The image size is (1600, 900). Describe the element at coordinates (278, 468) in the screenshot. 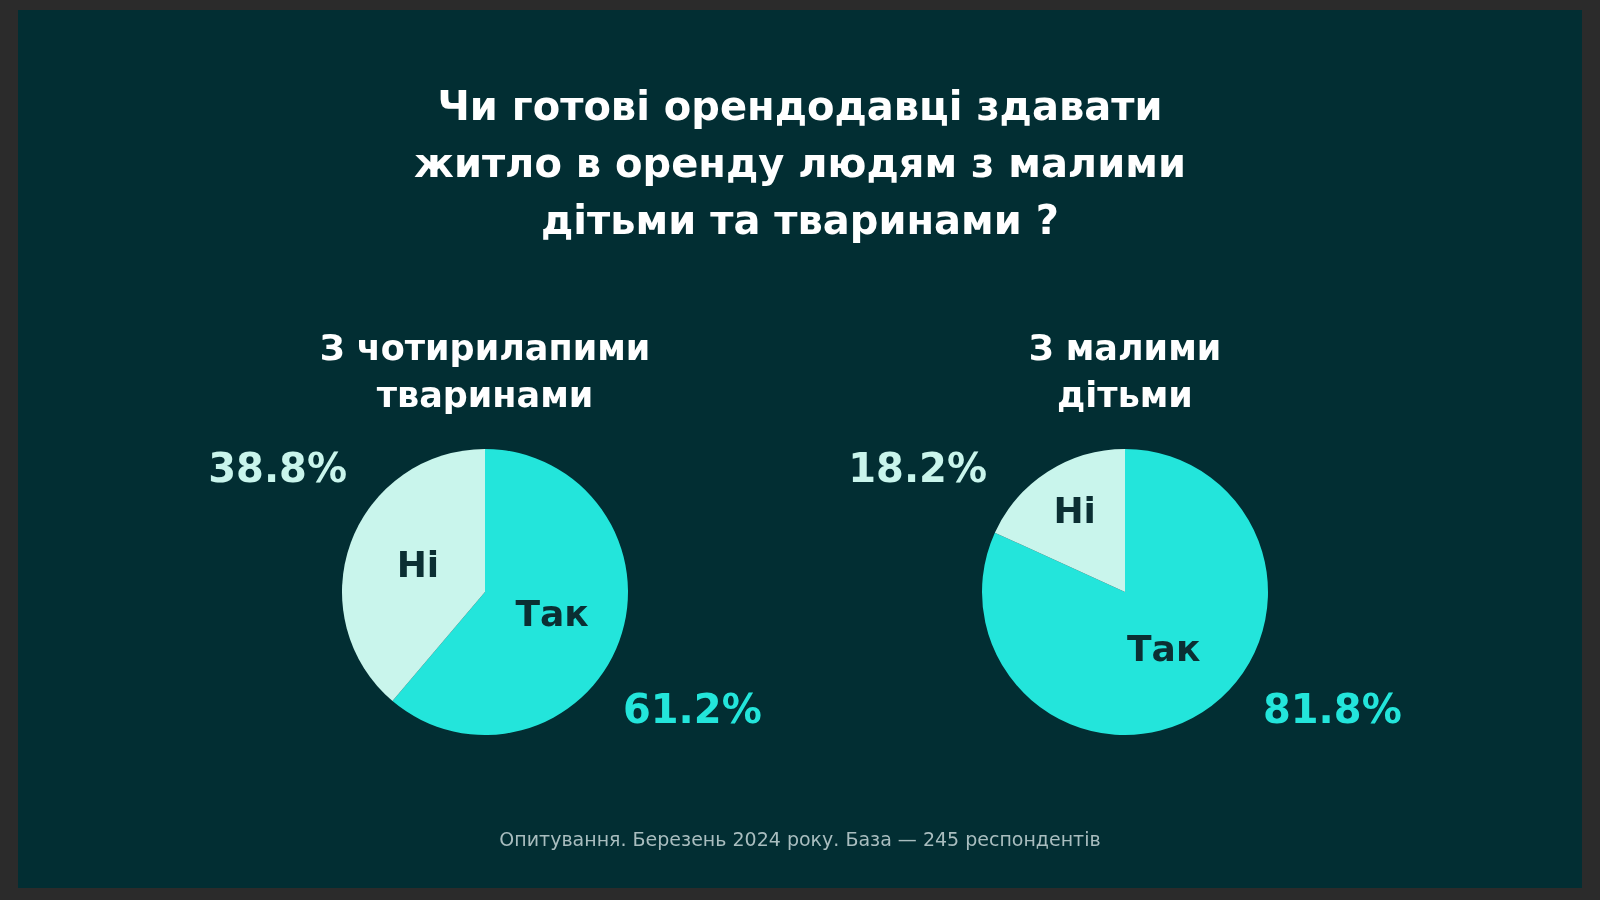

I see `data-label: 38.8%` at that location.